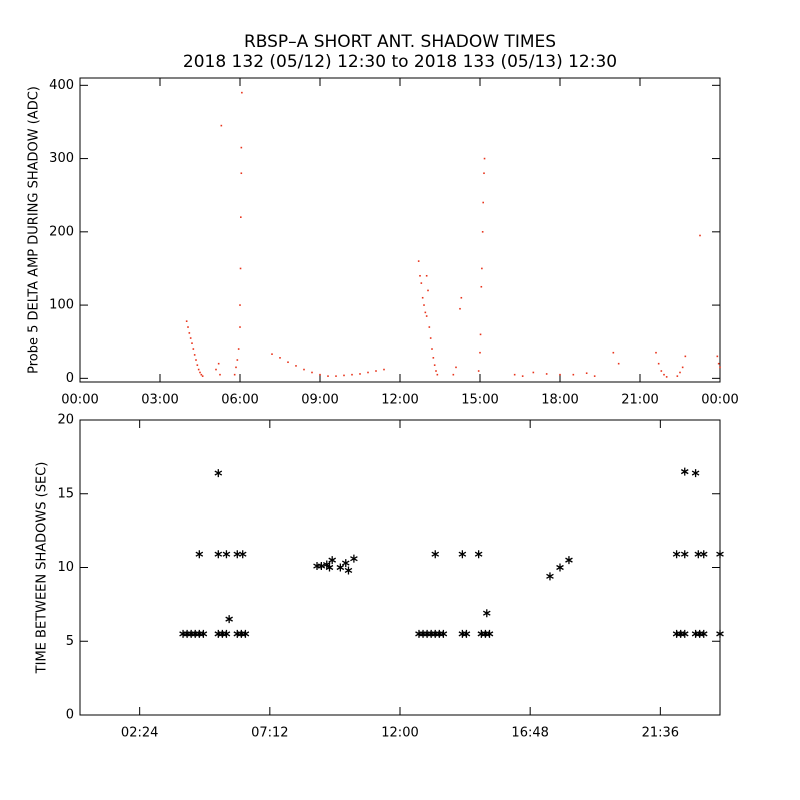 The image size is (800, 800). What do you see at coordinates (79, 400) in the screenshot?
I see `x-tick-label: 00:00` at bounding box center [79, 400].